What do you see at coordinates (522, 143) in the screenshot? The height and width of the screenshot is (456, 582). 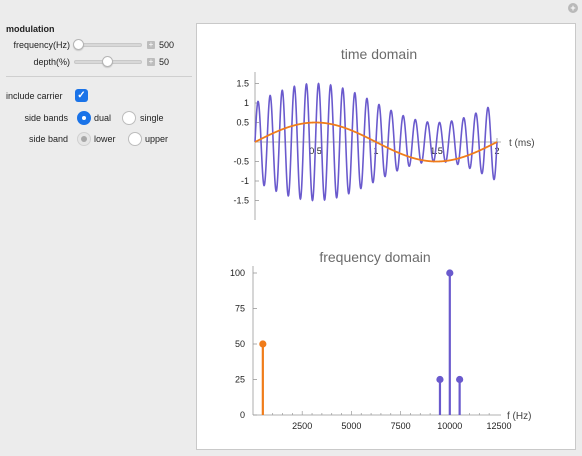 I see `time-x-axis-label: t (ms)` at bounding box center [522, 143].